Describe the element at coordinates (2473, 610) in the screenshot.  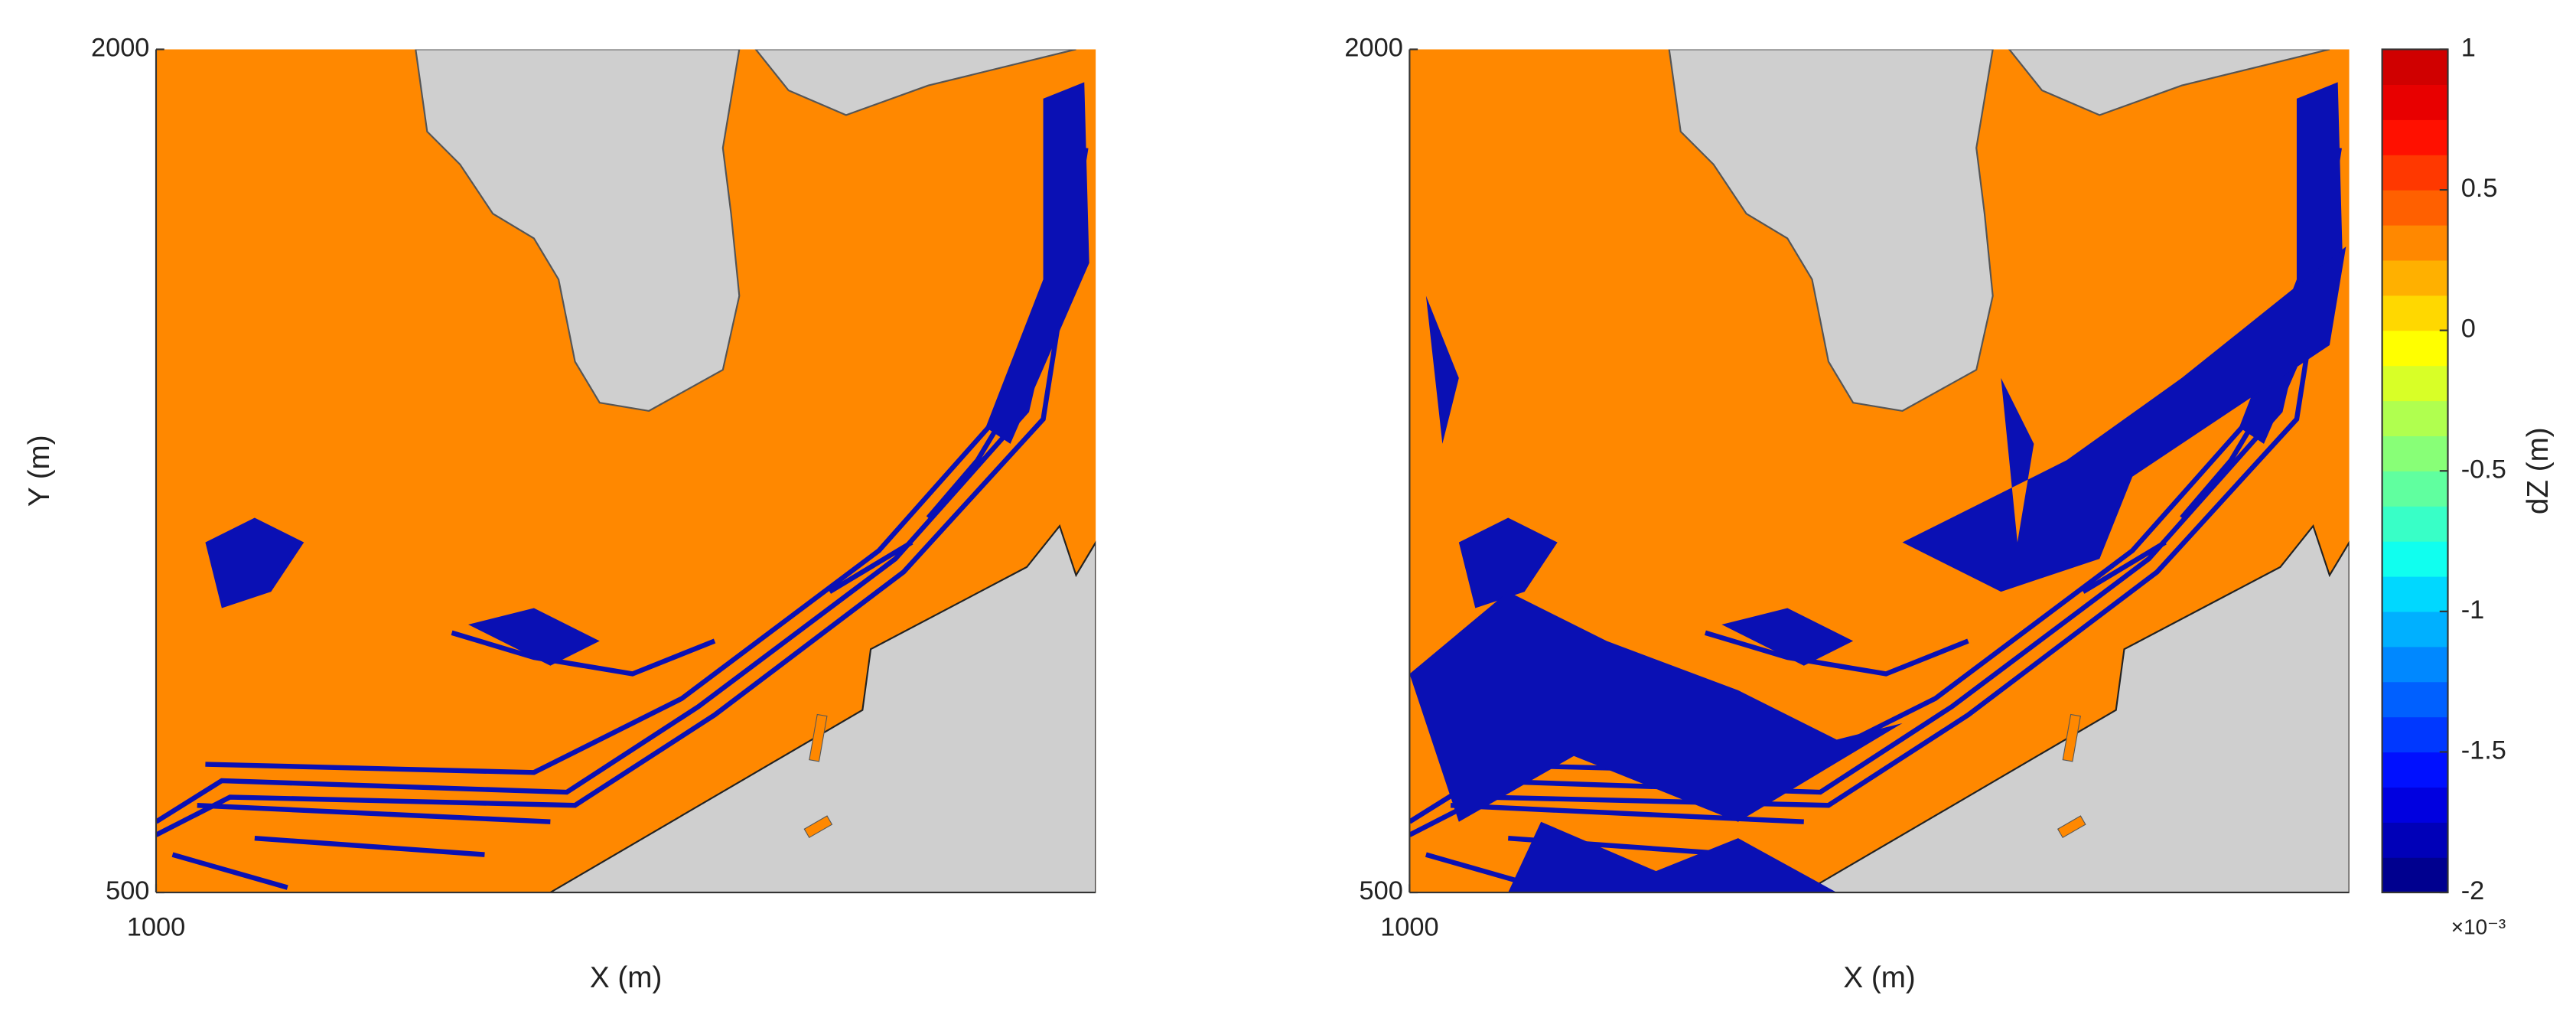
I see `colorbar-tick-label: -1` at that location.